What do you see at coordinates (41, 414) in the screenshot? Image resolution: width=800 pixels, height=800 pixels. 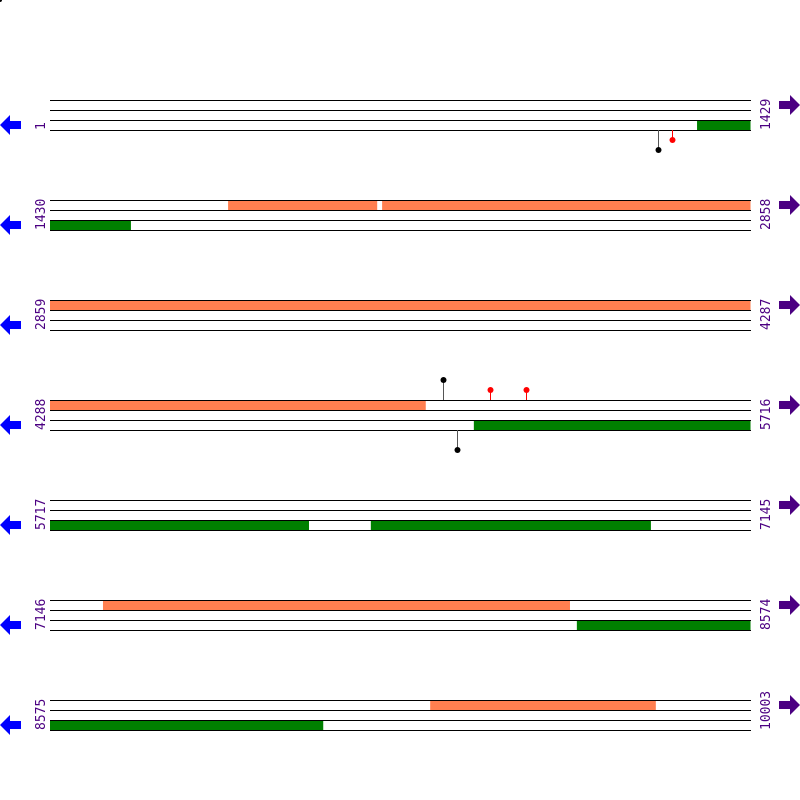 I see `row-start-label: 4288` at bounding box center [41, 414].